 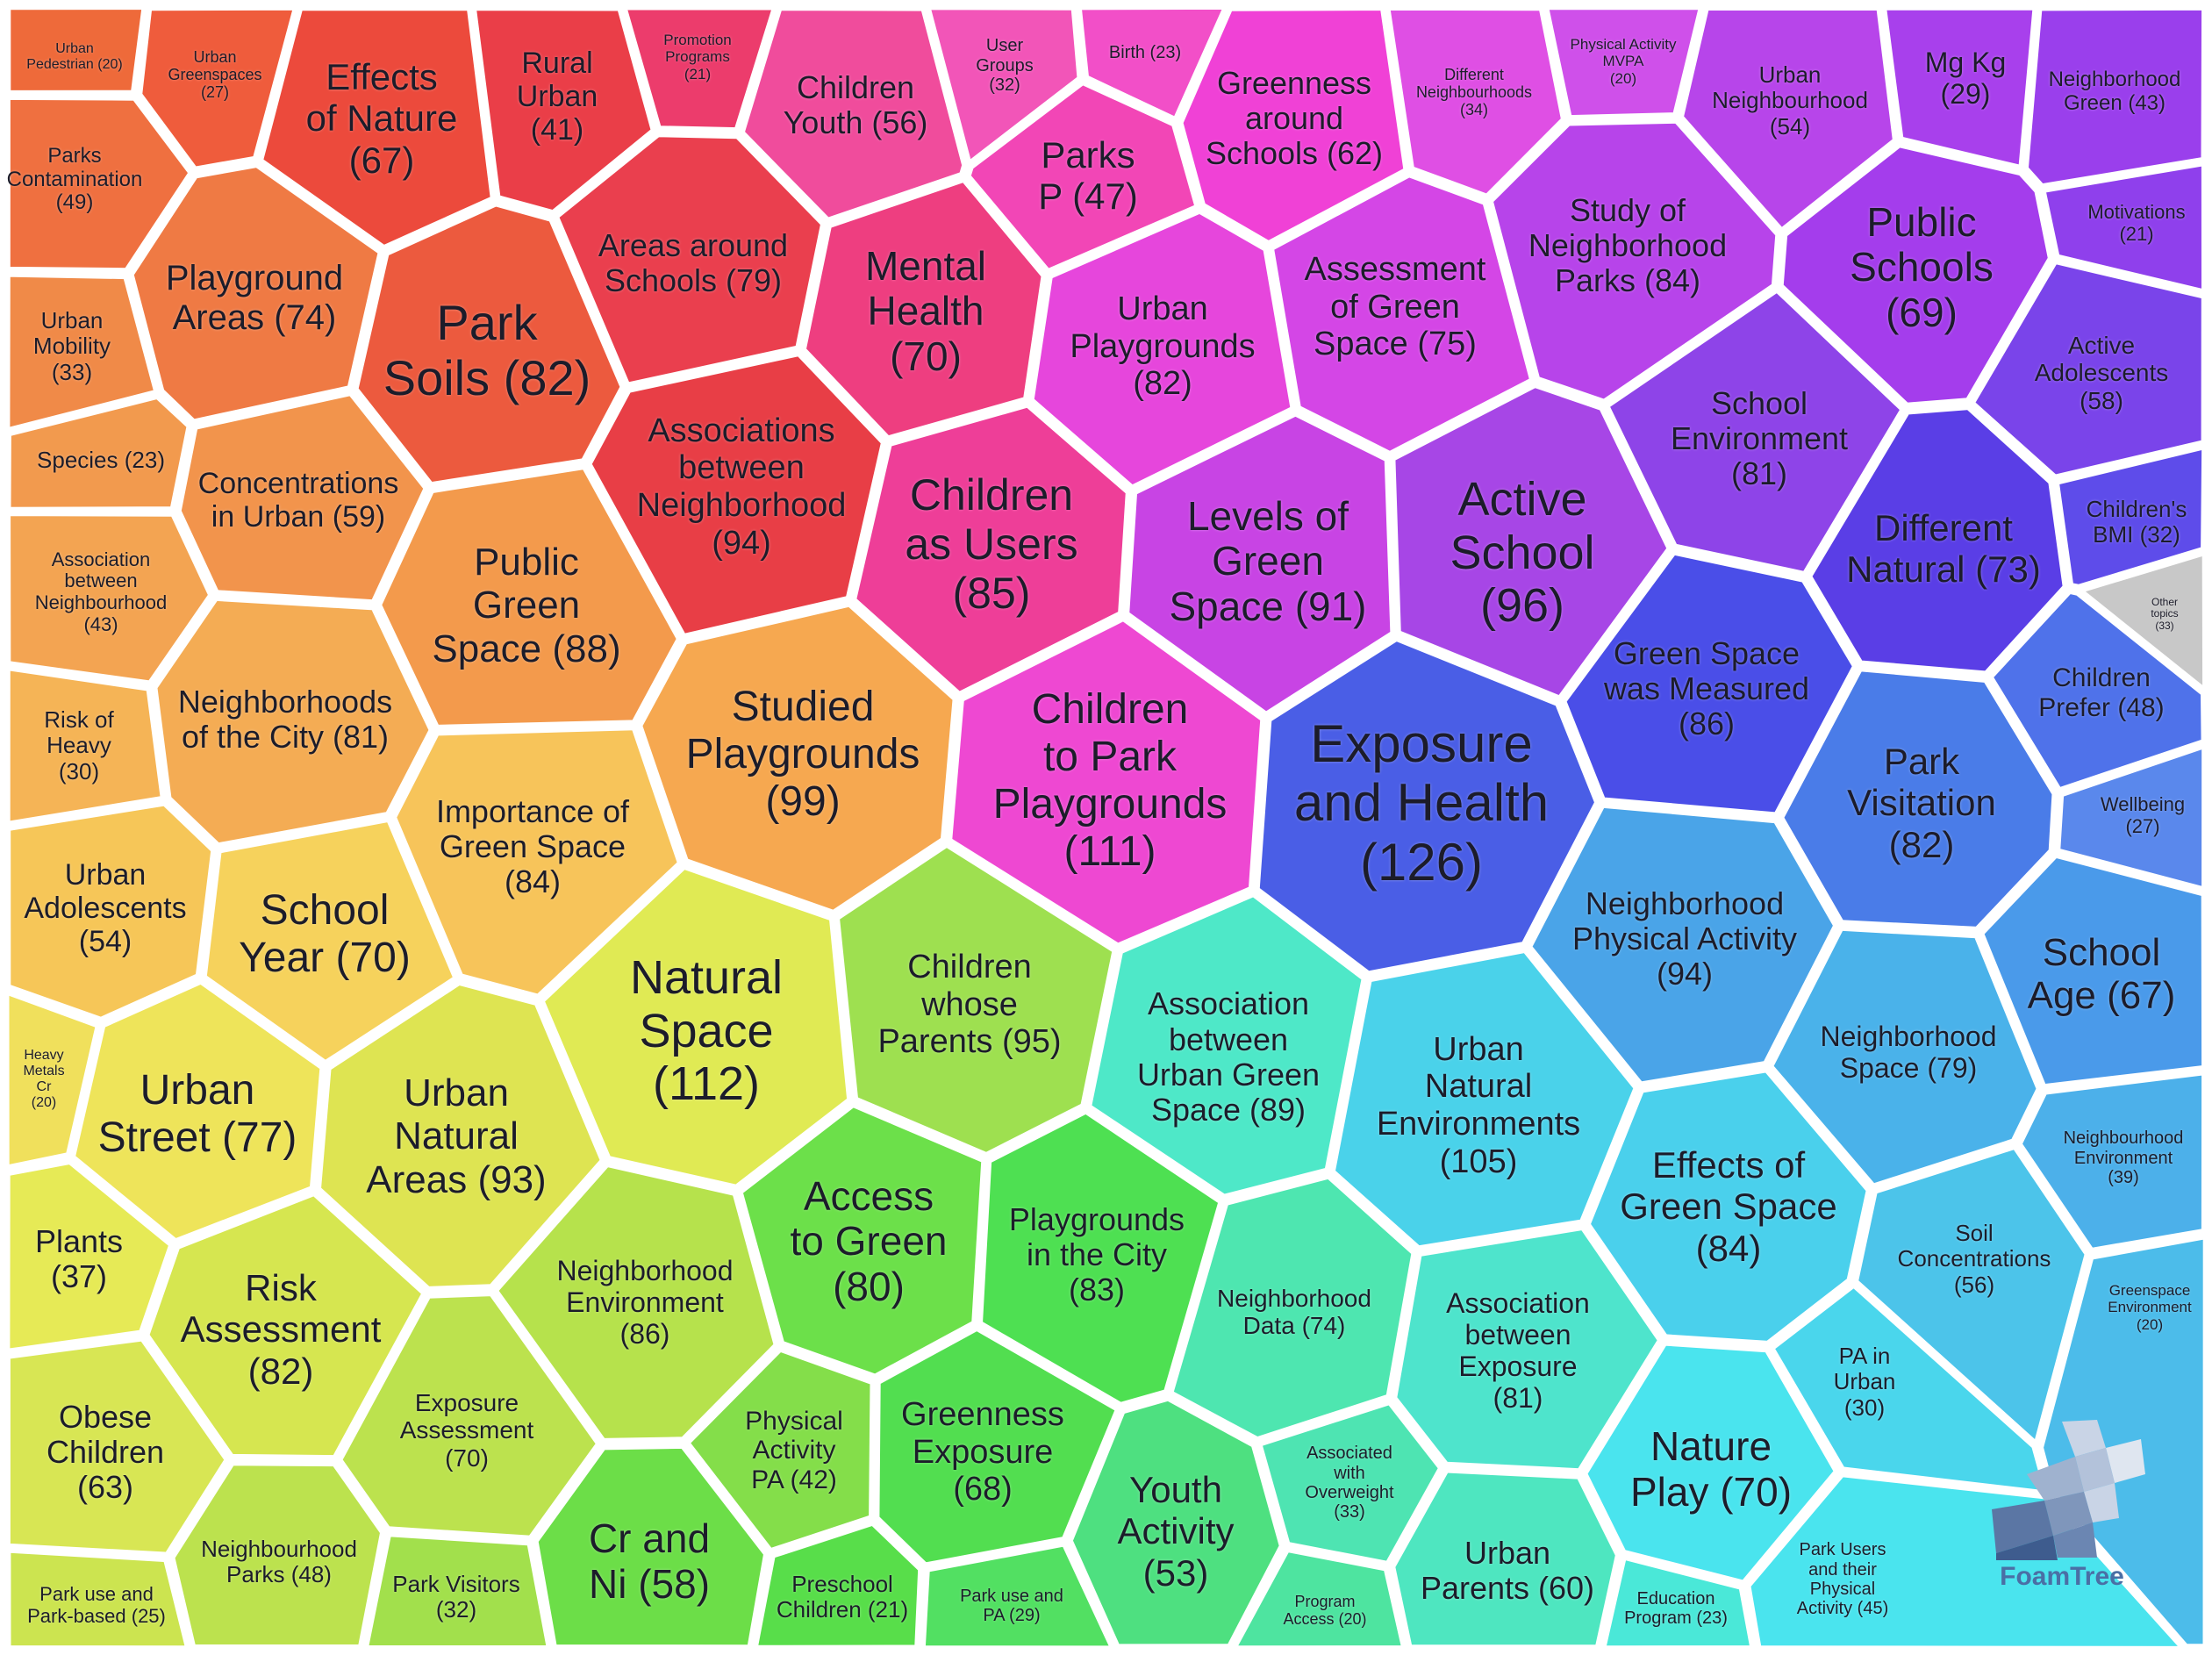 I want to click on topic-label: Associations between Neighborhood (94), so click(x=741, y=487).